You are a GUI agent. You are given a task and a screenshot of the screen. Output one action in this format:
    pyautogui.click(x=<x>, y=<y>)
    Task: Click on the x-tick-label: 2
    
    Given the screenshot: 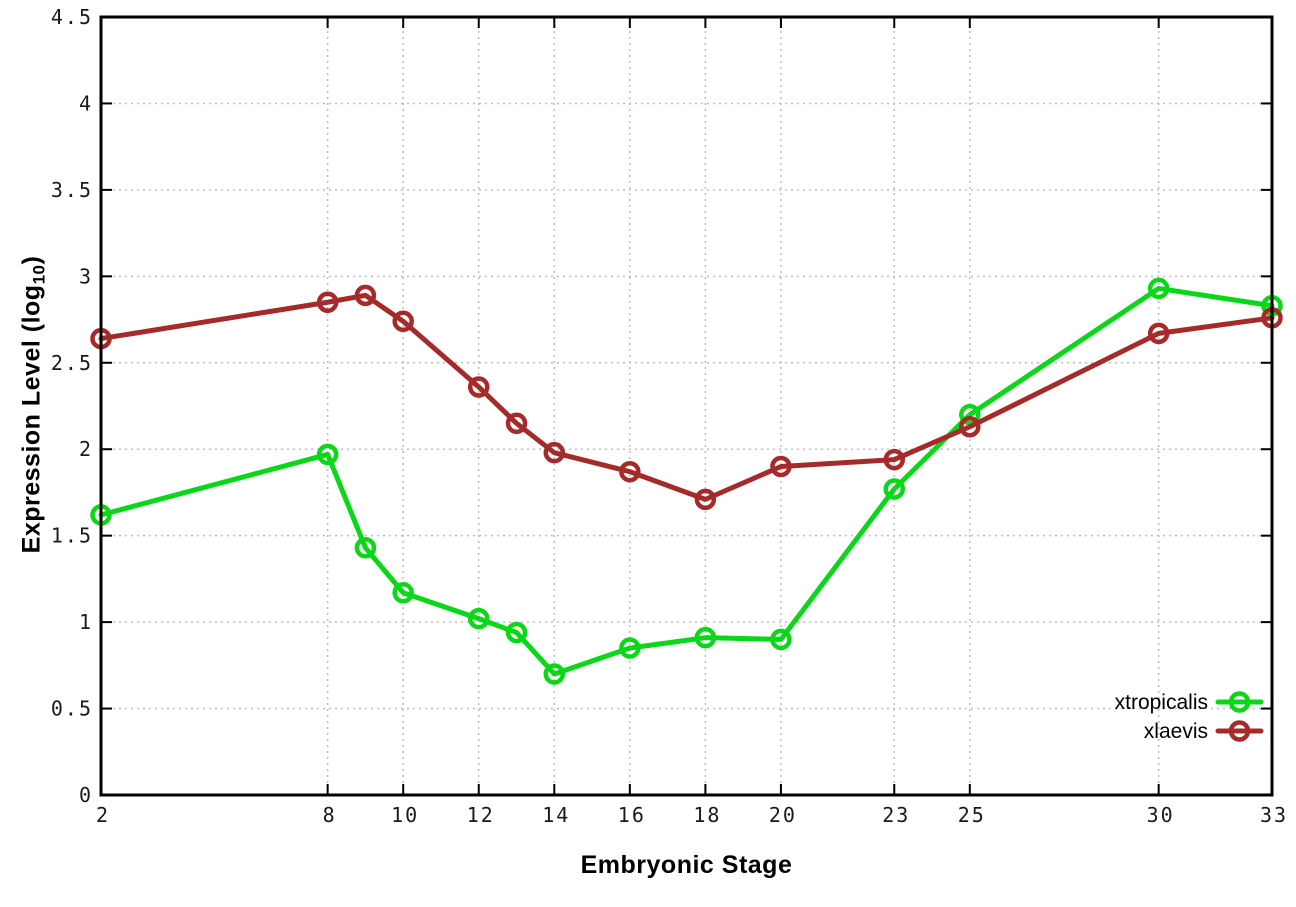 What is the action you would take?
    pyautogui.click(x=103, y=815)
    